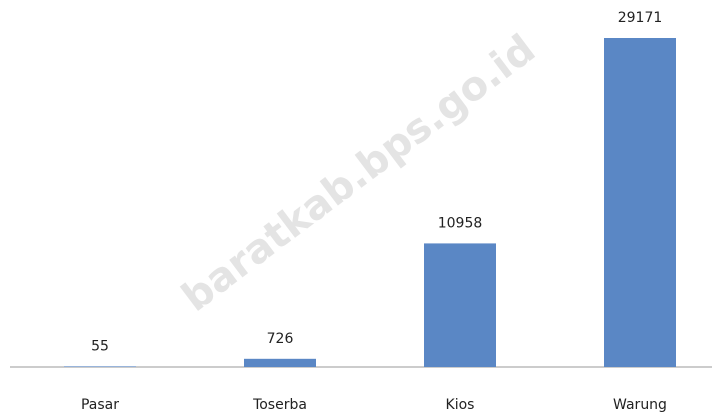  What do you see at coordinates (460, 223) in the screenshot?
I see `data-label: 10958` at bounding box center [460, 223].